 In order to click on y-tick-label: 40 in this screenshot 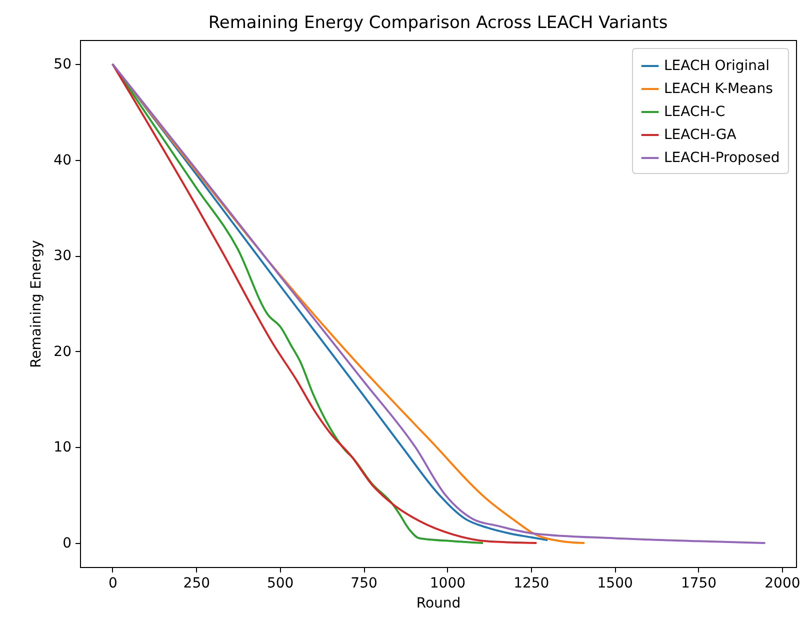, I will do `click(63, 160)`.